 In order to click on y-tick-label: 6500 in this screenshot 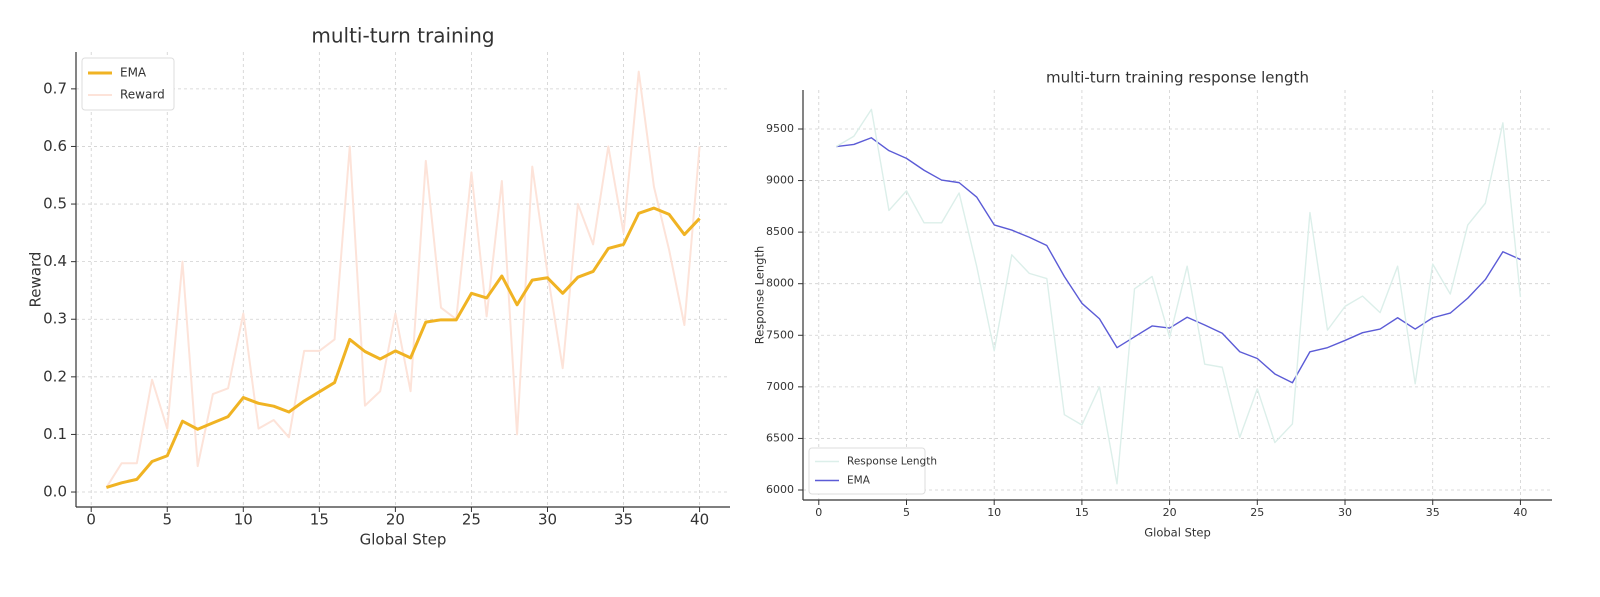, I will do `click(780, 437)`.